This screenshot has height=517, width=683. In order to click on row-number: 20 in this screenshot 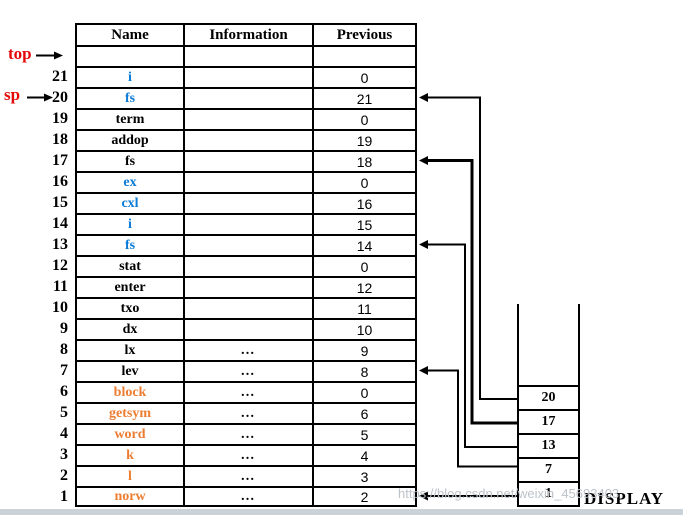, I will do `click(60, 97)`.